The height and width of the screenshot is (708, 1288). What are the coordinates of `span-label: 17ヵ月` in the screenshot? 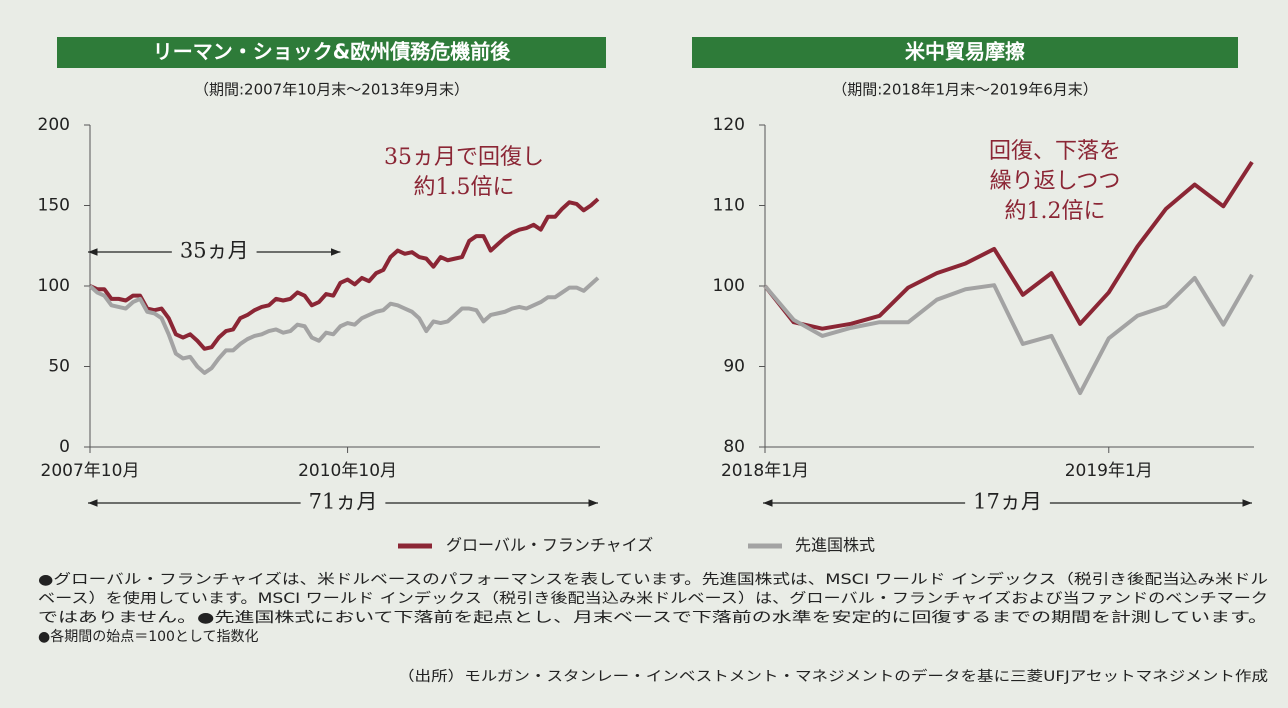 It's located at (1007, 502).